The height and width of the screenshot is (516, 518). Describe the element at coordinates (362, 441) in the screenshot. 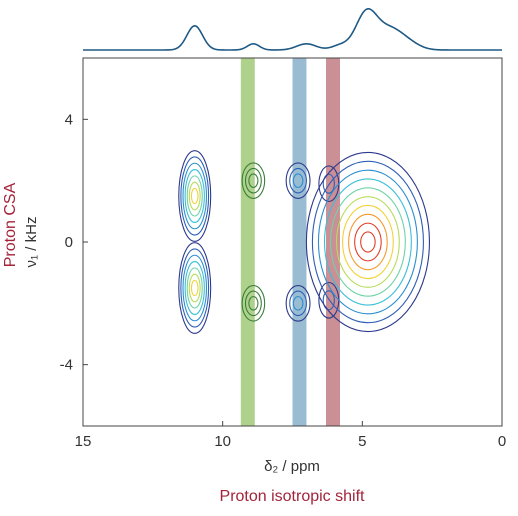

I see `x-tick-label: 5` at that location.